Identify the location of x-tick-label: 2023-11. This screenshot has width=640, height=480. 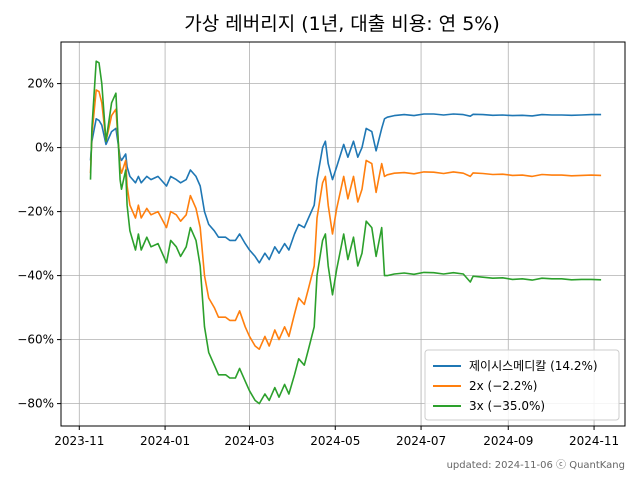
(79, 441).